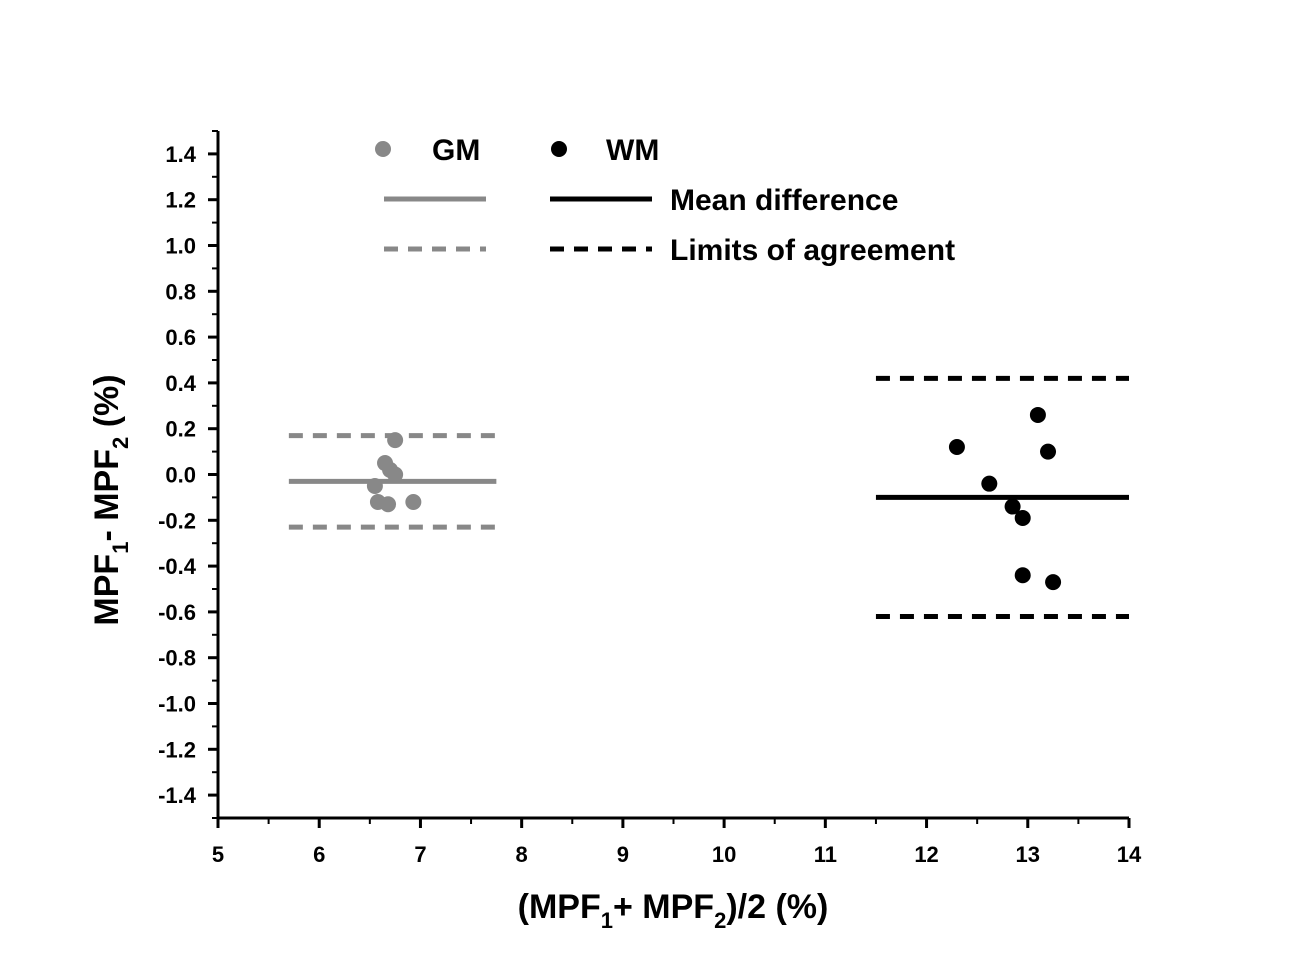 This screenshot has width=1300, height=980. What do you see at coordinates (623, 854) in the screenshot?
I see `x-tick-label: 9` at bounding box center [623, 854].